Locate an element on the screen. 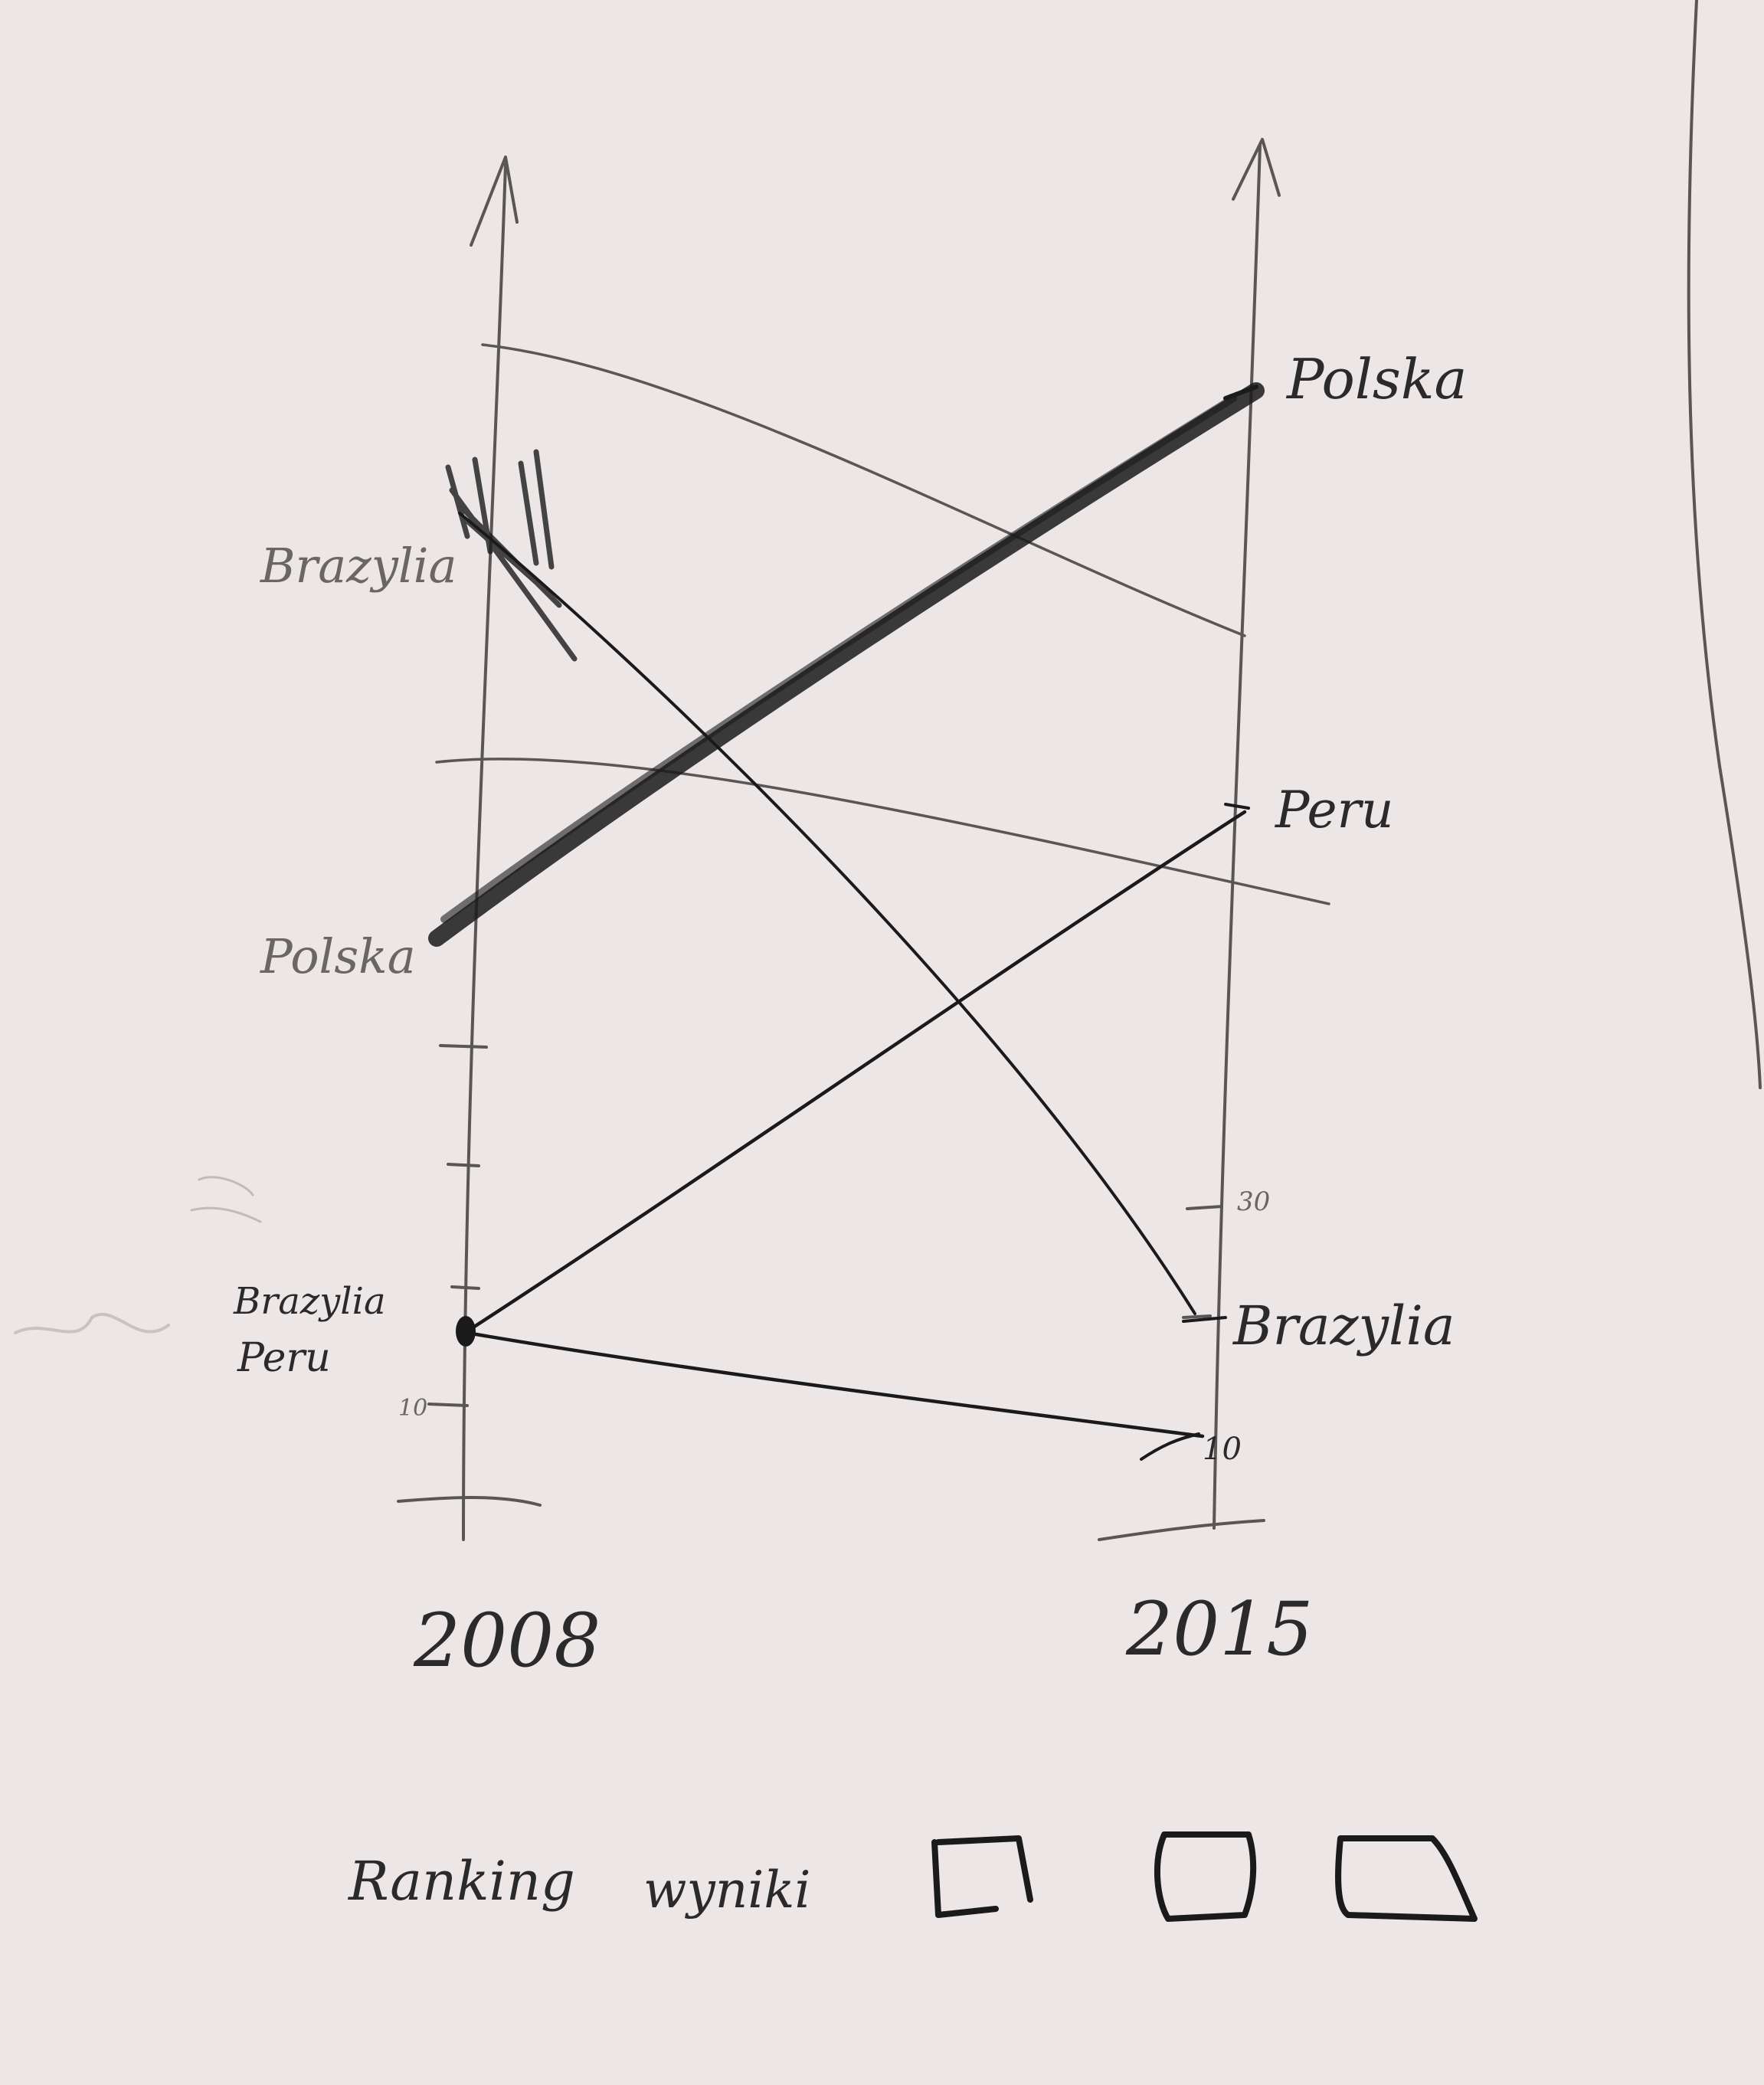  label-left-bottom-1: Brazylia is located at coordinates (309, 1301).